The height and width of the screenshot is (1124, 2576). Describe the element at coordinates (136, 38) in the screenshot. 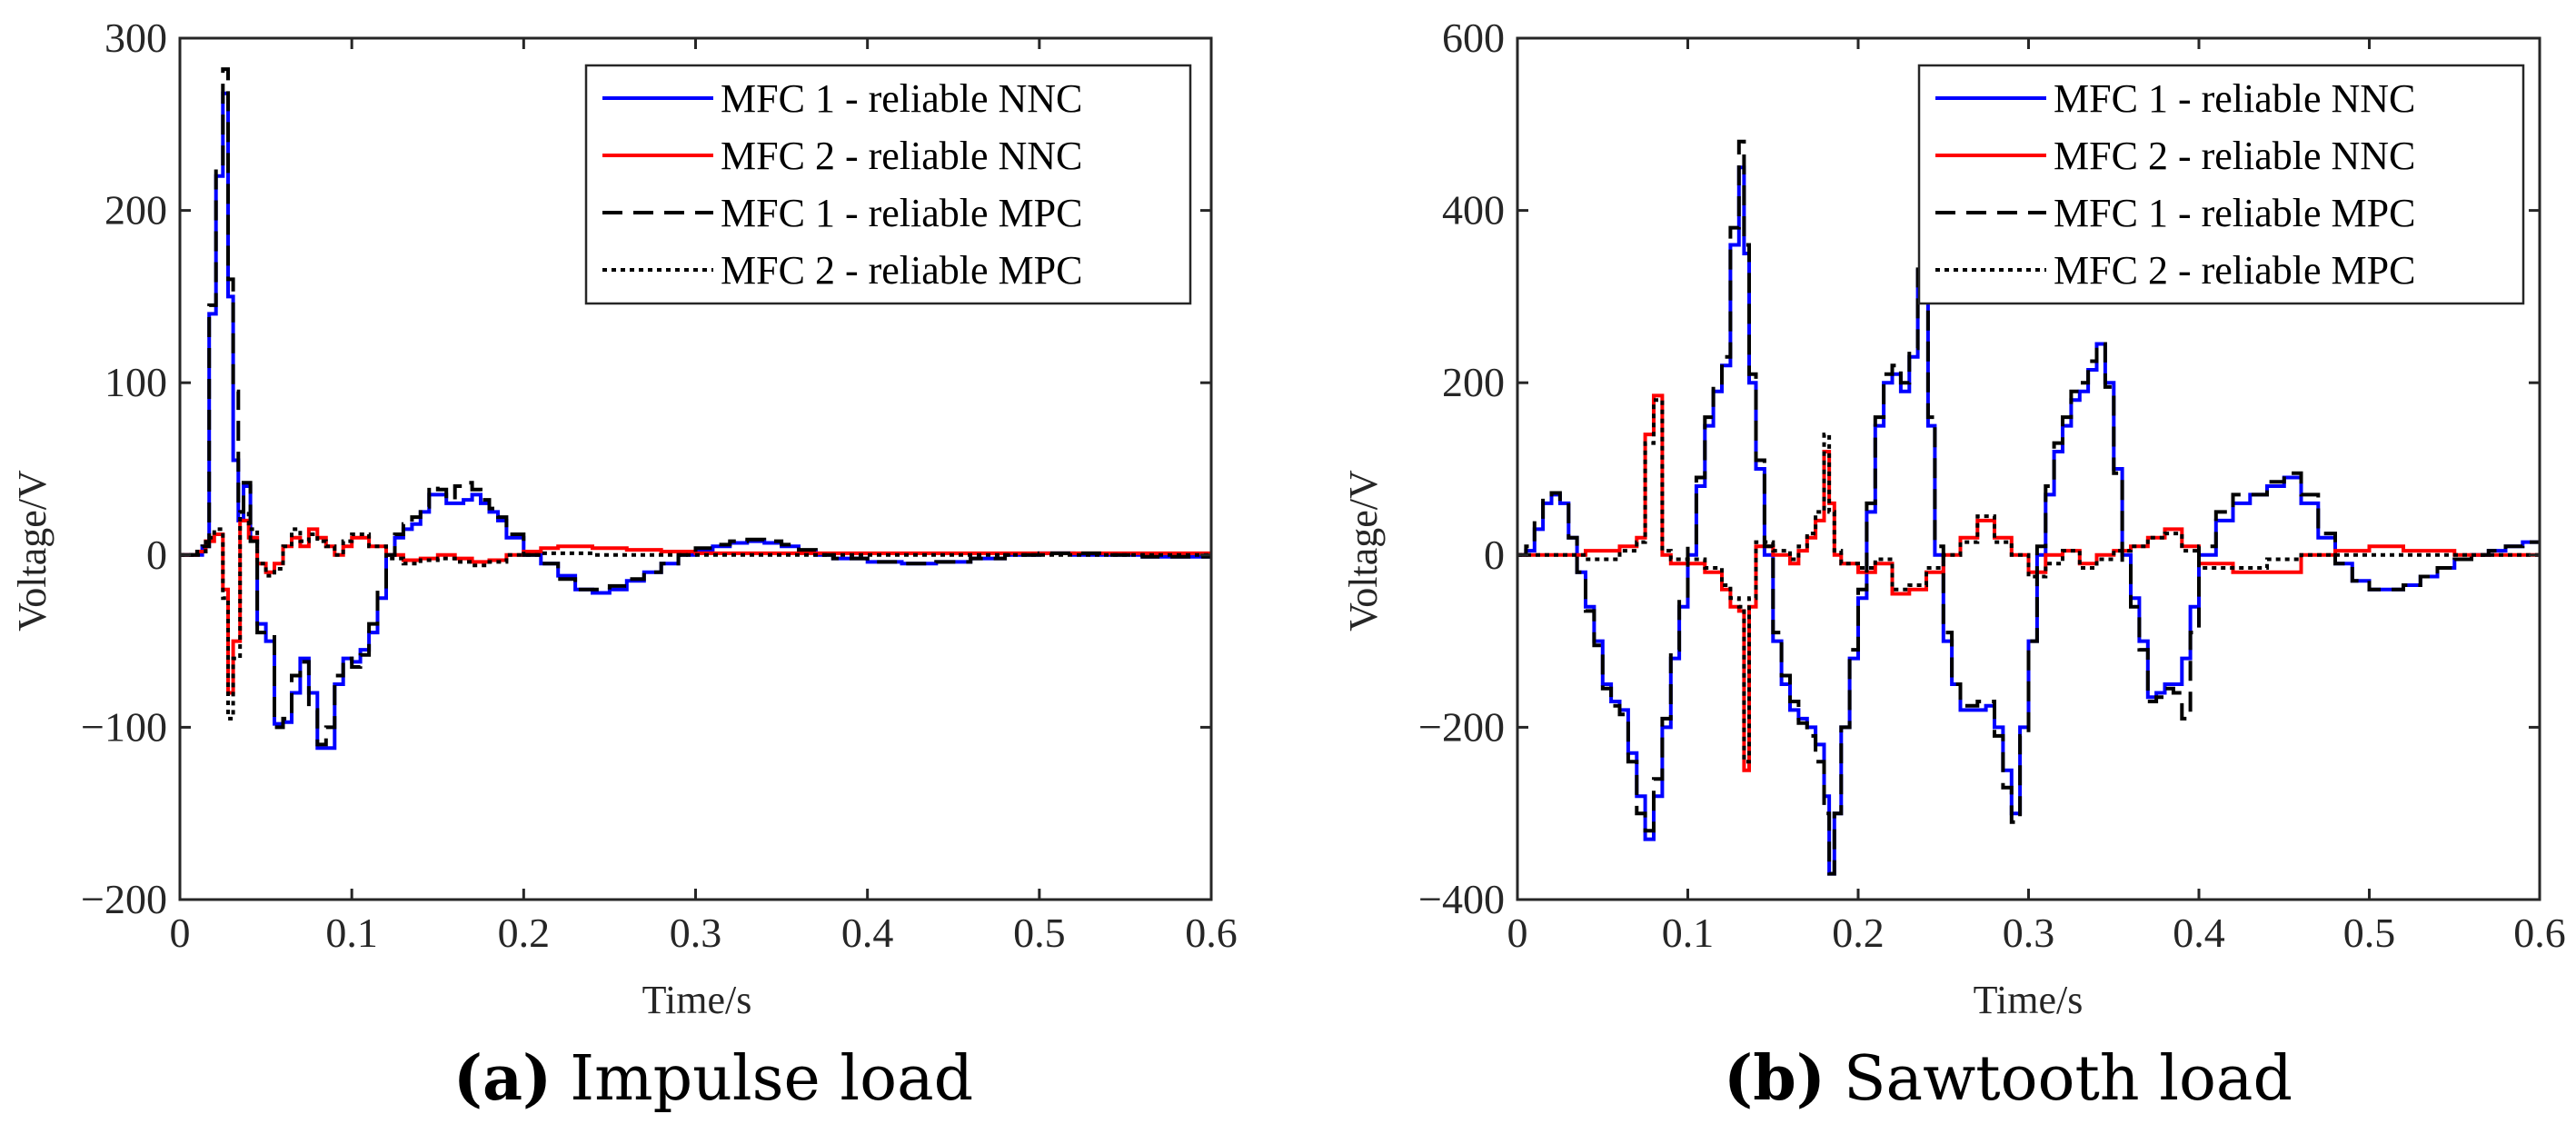

I see `y-tick-label: 300` at that location.